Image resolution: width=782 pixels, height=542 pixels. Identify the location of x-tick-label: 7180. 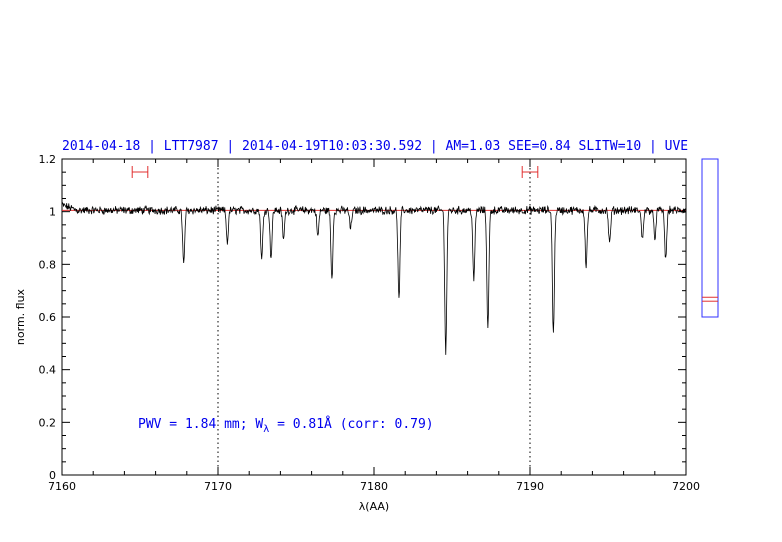
(374, 486).